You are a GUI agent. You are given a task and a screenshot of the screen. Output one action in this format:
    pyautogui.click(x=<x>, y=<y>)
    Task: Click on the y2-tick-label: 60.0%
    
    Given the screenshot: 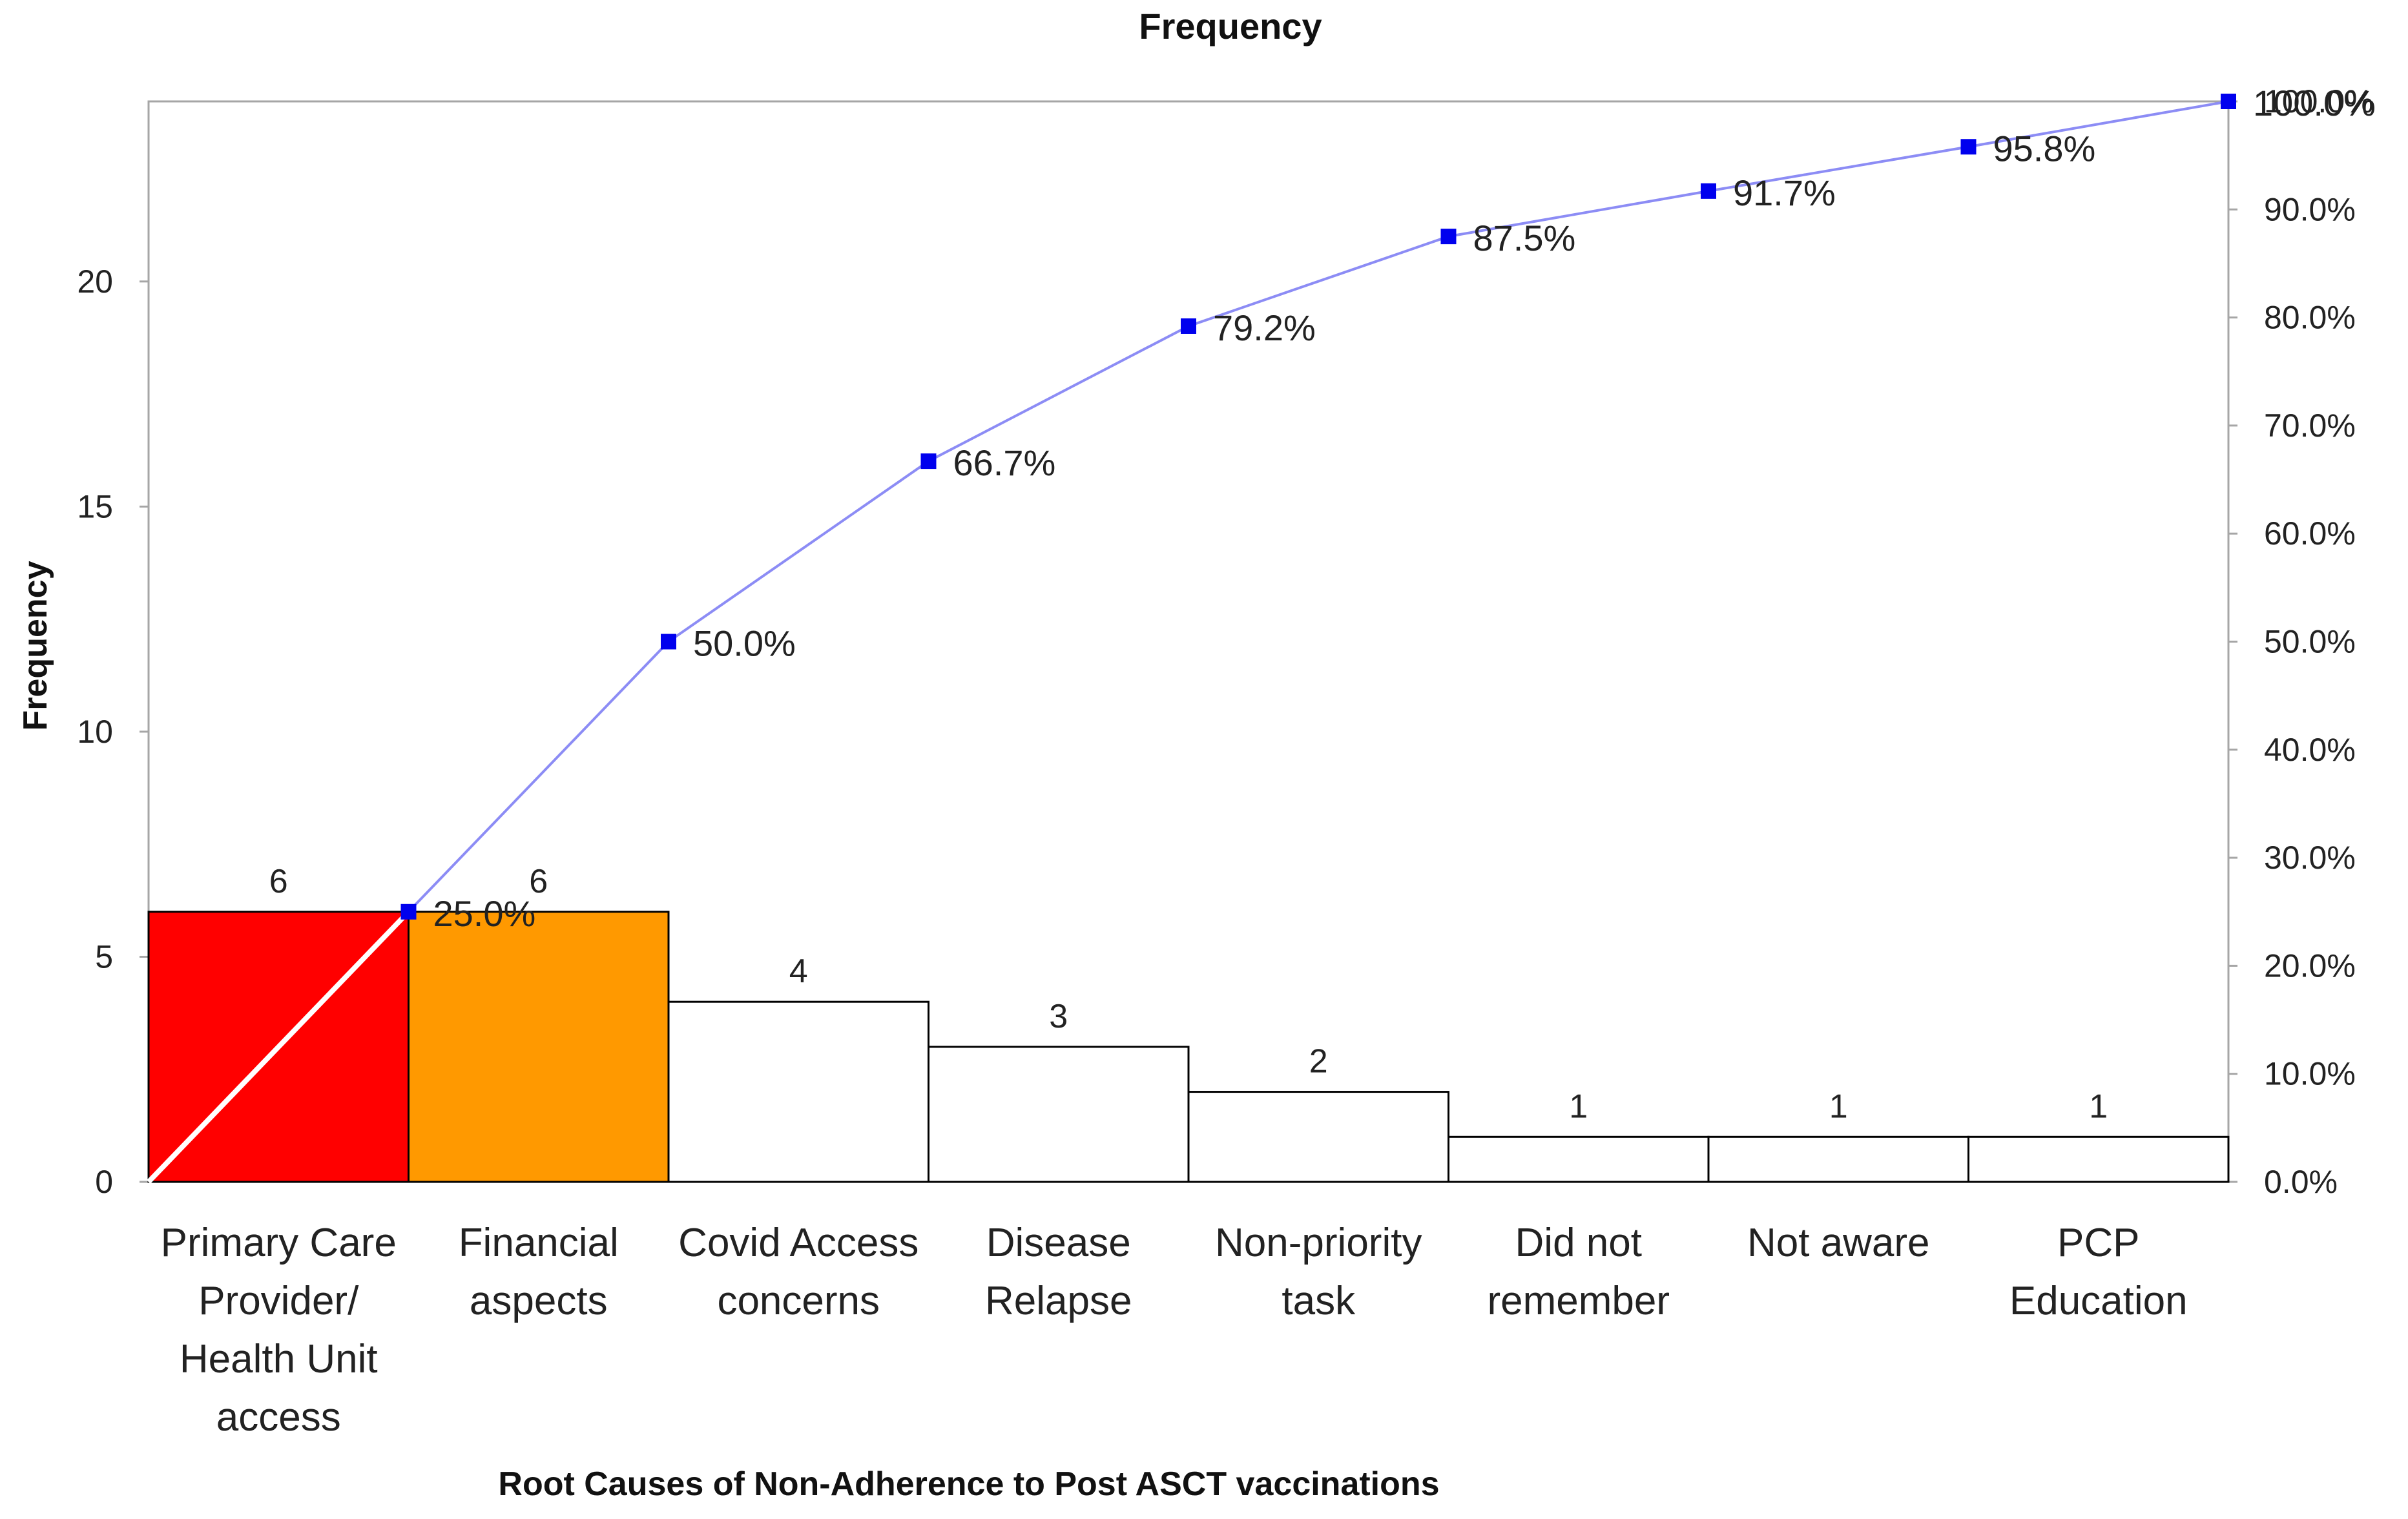 What is the action you would take?
    pyautogui.click(x=2310, y=533)
    